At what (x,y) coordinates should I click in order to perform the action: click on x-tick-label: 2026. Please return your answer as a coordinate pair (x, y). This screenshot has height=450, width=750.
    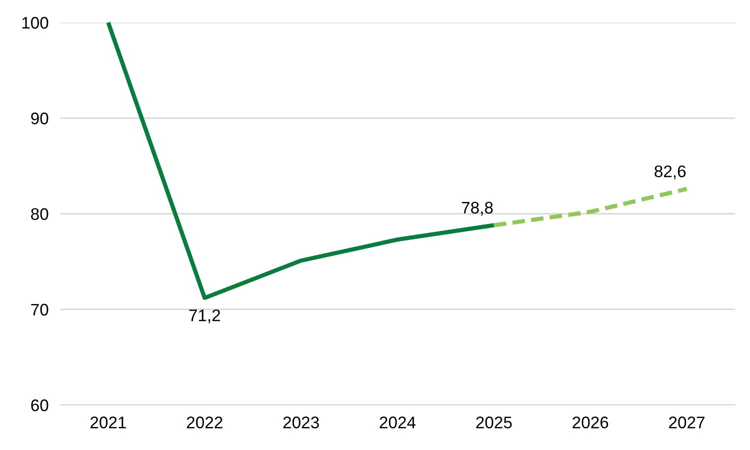
    Looking at the image, I should click on (590, 422).